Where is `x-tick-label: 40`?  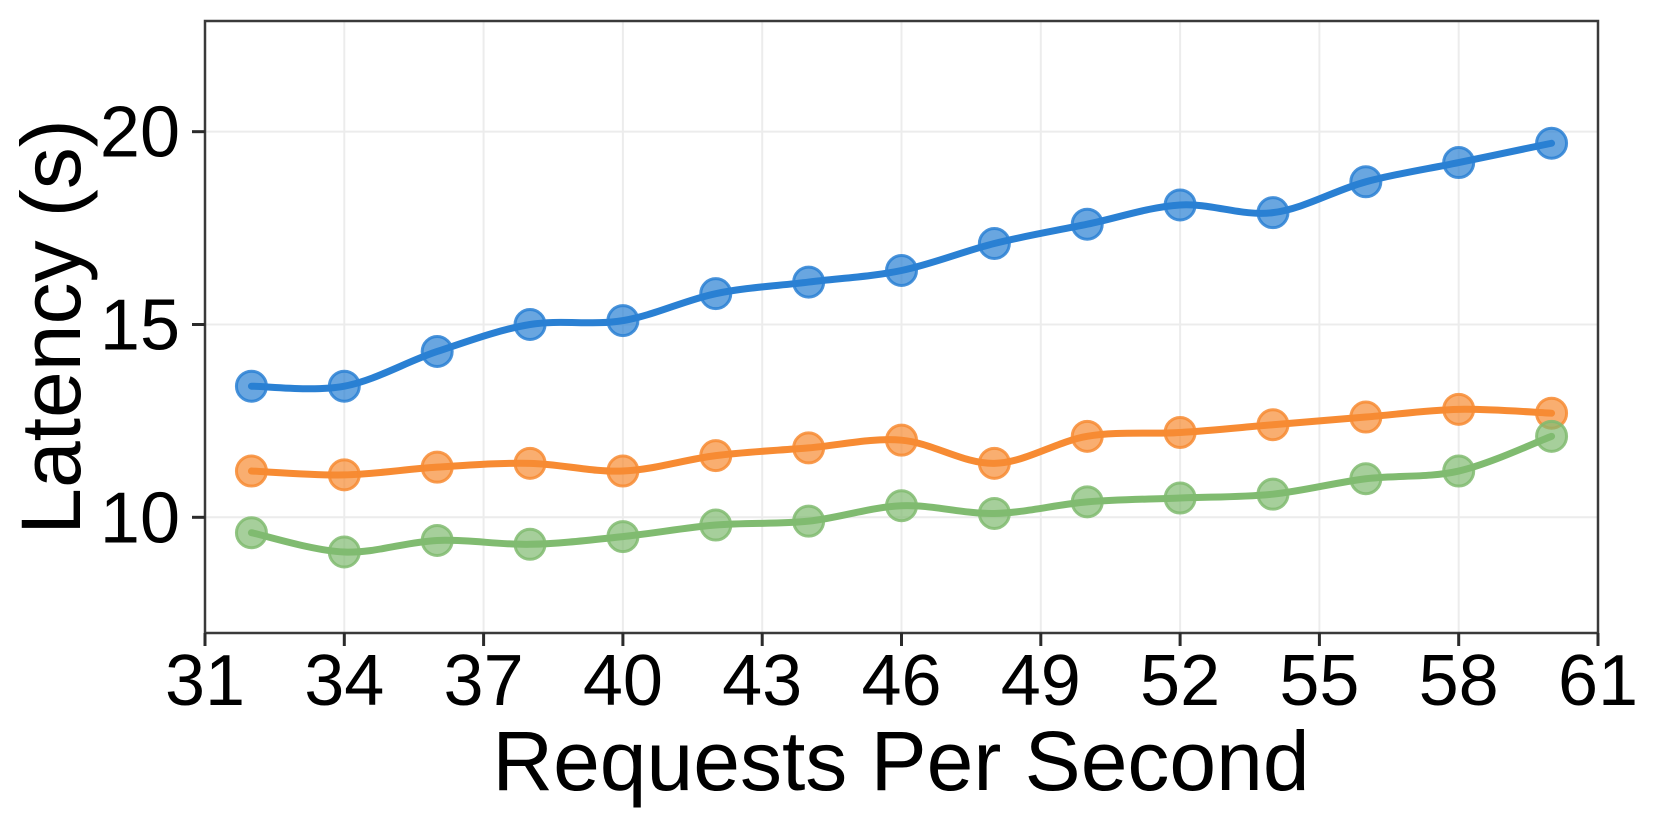 x-tick-label: 40 is located at coordinates (623, 681).